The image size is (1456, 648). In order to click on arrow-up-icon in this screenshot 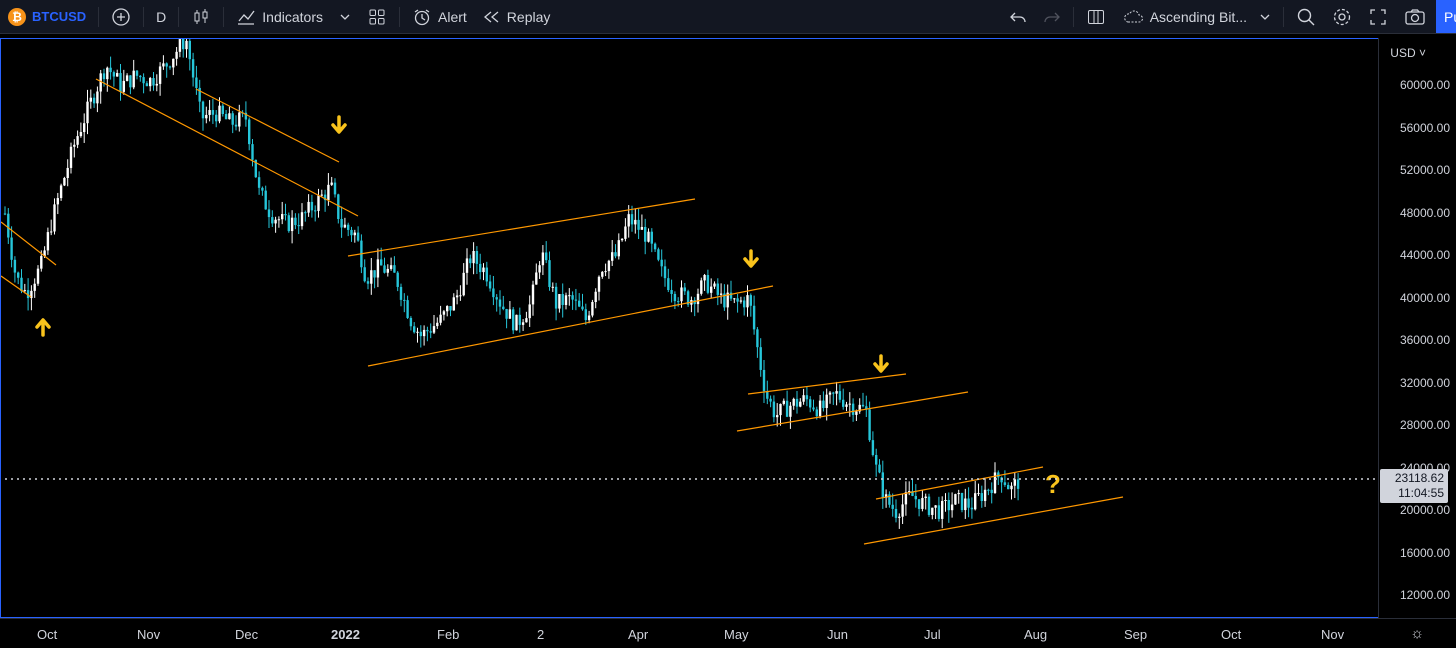, I will do `click(43, 327)`.